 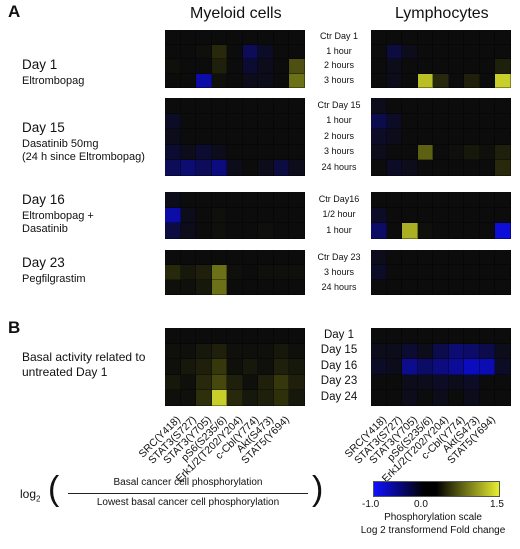 What do you see at coordinates (339, 104) in the screenshot?
I see `timepoint-label: Ctr Day 15` at bounding box center [339, 104].